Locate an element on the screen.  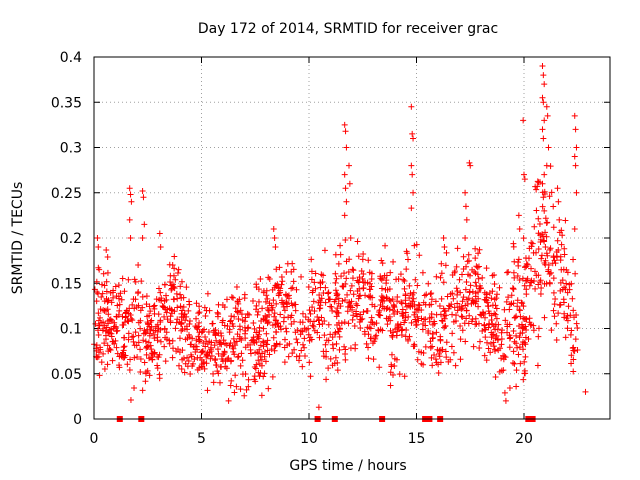
y-tick-label: 0.3 is located at coordinates (71, 149).